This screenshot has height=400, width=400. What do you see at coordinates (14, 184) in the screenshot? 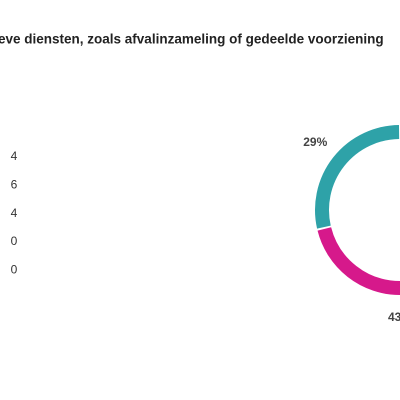
I see `response-count: 6` at bounding box center [14, 184].